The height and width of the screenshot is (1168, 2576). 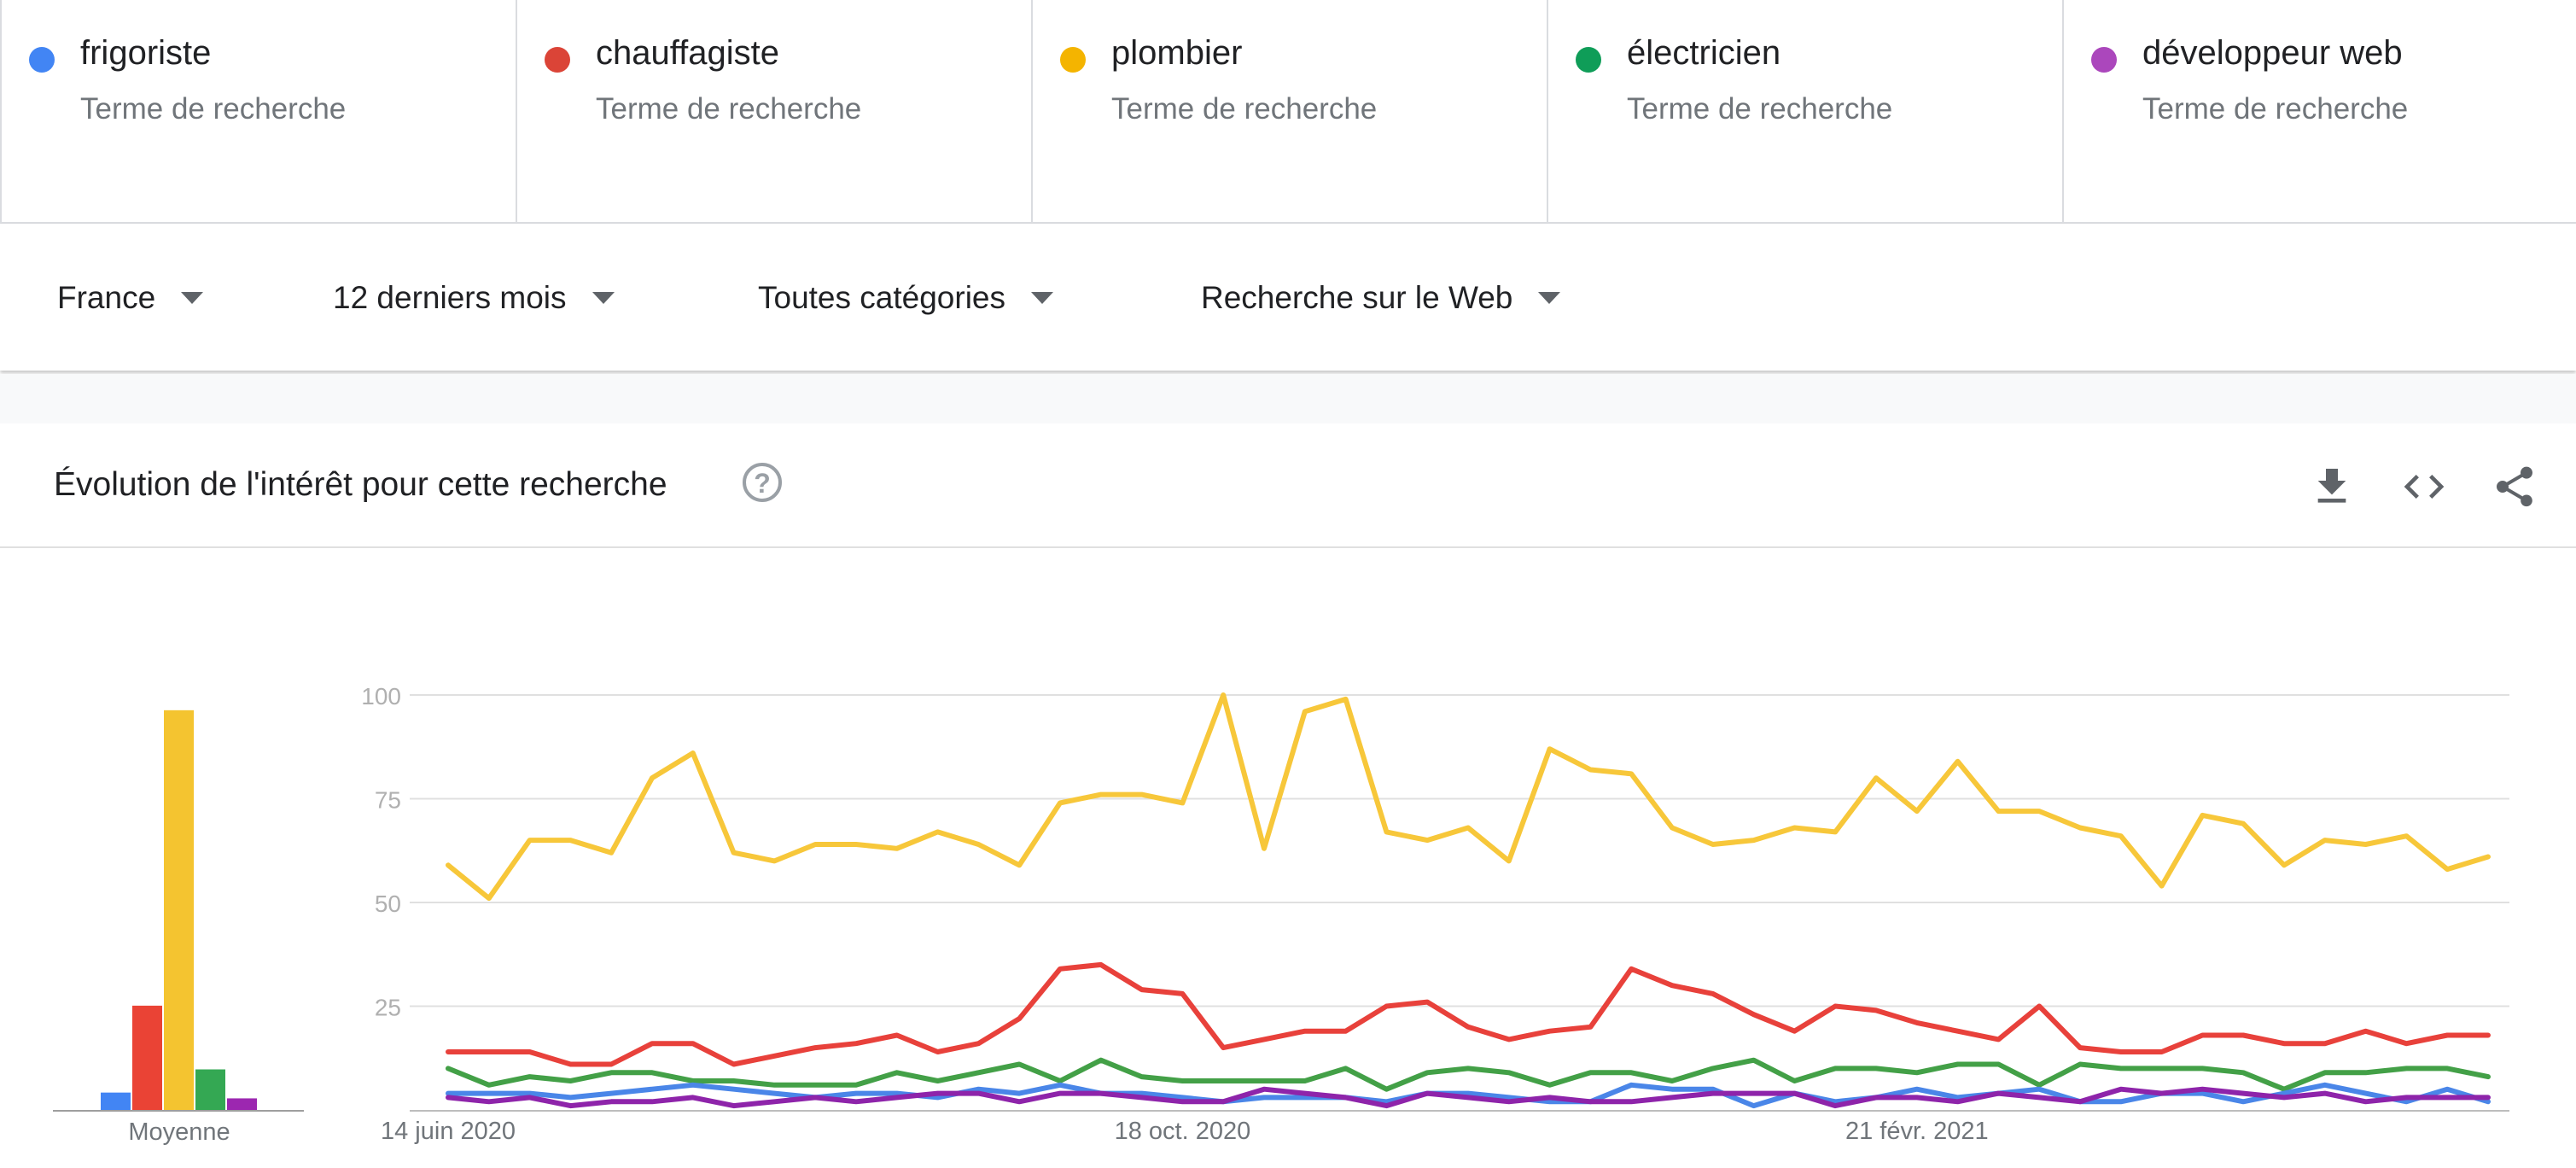 I want to click on region-label: France, so click(x=106, y=297).